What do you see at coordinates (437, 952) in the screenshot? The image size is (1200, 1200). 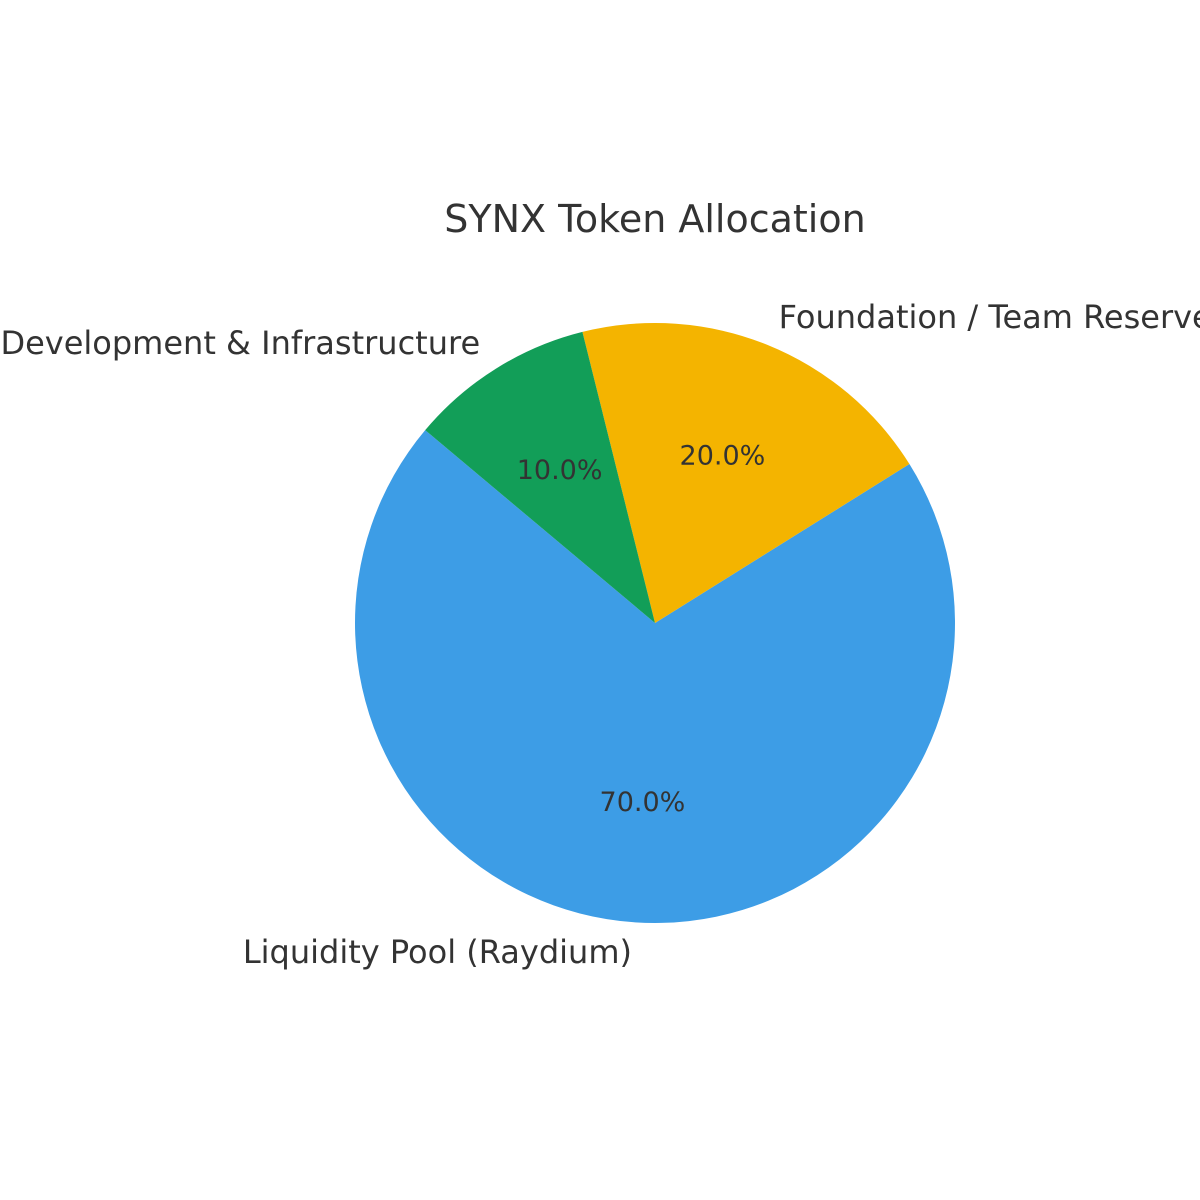 I see `slice-label-liquidity-pool-raydium: Liquidity Pool (Raydium)` at bounding box center [437, 952].